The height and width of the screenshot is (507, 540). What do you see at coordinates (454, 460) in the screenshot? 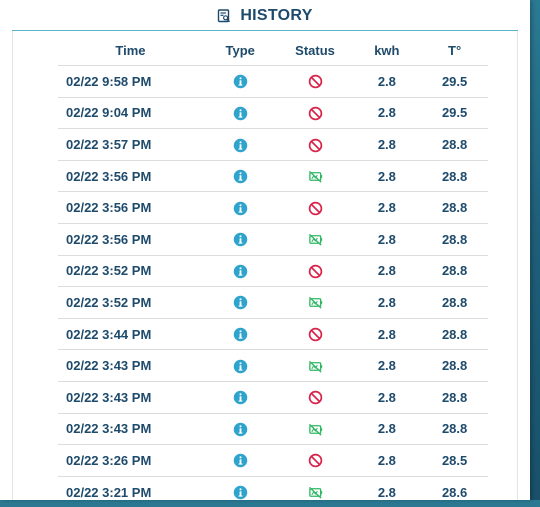
I see `row-temp: 28.5` at bounding box center [454, 460].